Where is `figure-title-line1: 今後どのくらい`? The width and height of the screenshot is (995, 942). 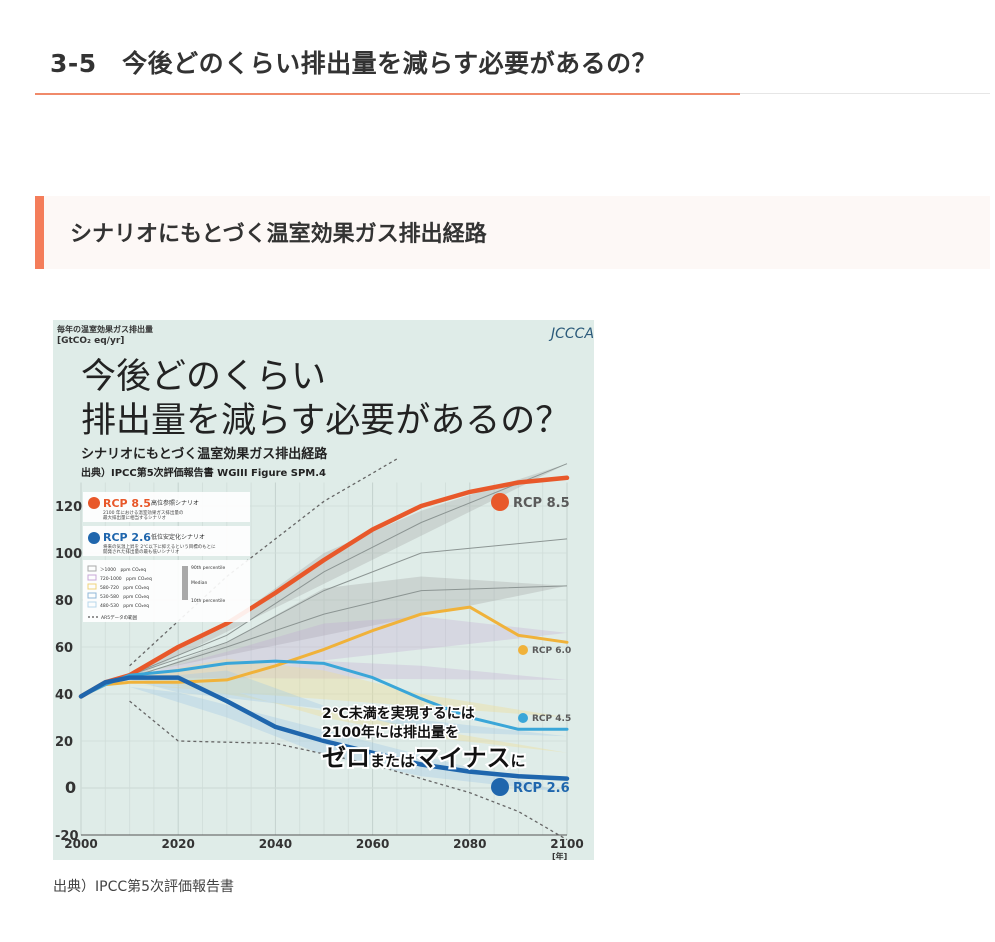 figure-title-line1: 今後どのくらい is located at coordinates (203, 377).